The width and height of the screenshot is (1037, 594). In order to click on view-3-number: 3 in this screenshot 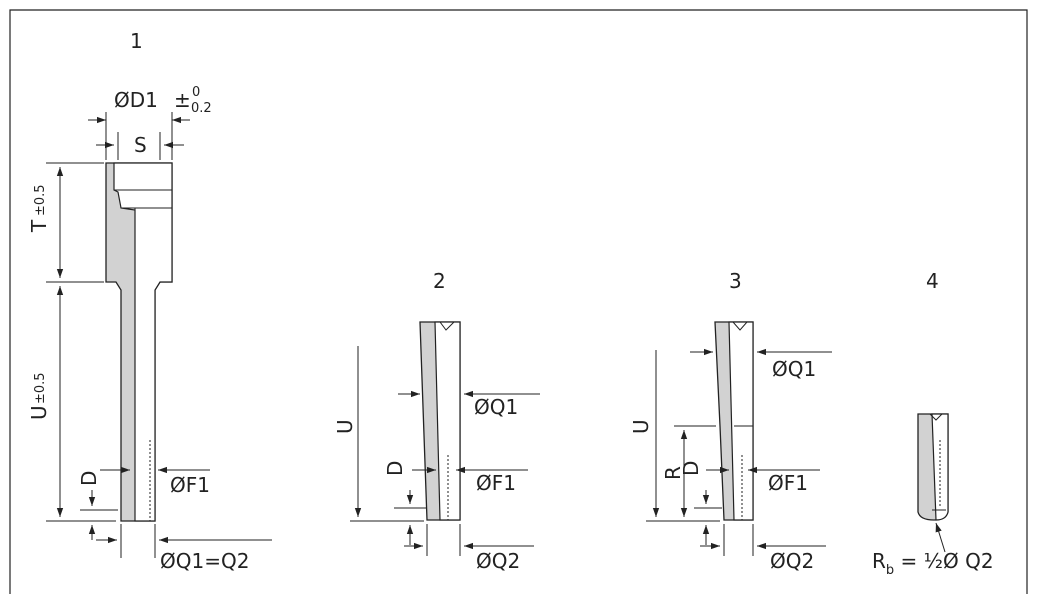, I will do `click(735, 281)`.